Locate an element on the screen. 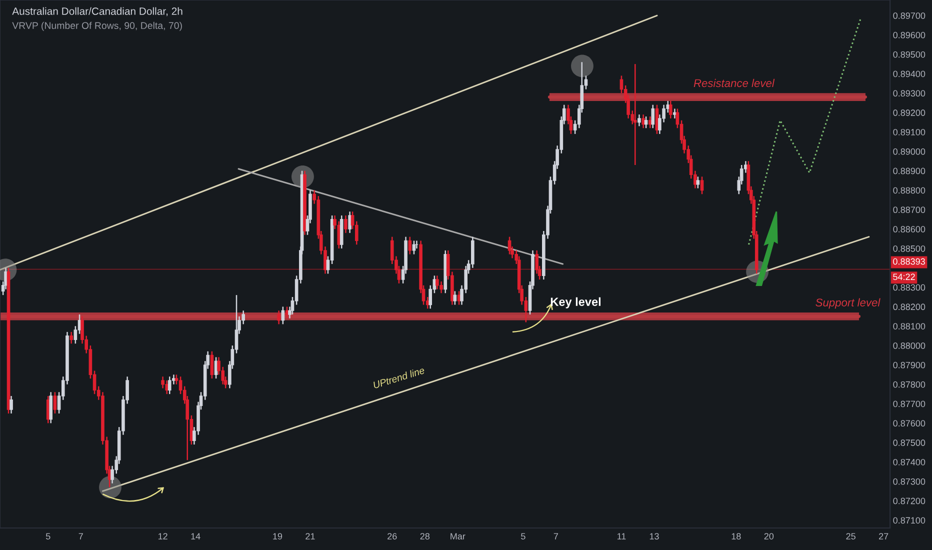 This screenshot has height=550, width=932. y-tick-label: 0.87800 is located at coordinates (909, 384).